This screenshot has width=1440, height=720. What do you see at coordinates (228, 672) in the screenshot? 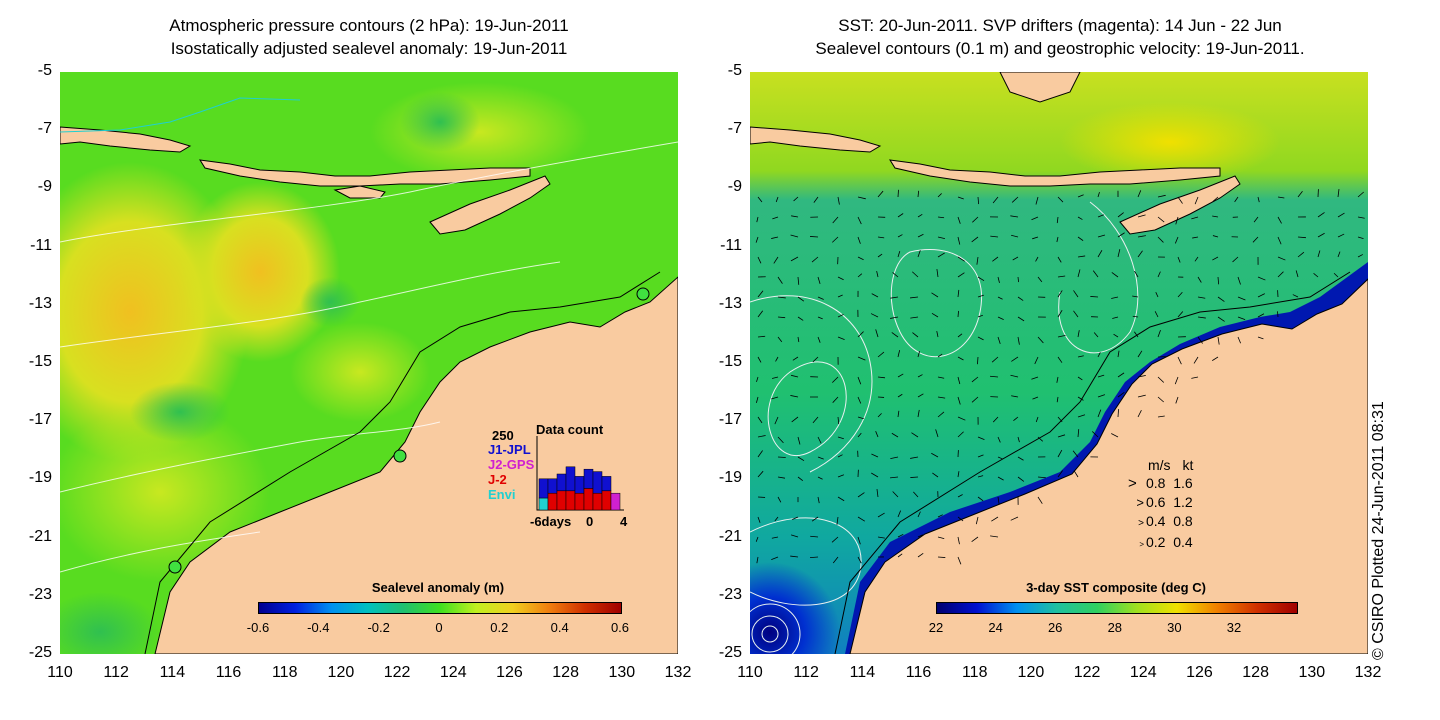
I see `lon-tick-label: 116` at bounding box center [228, 672].